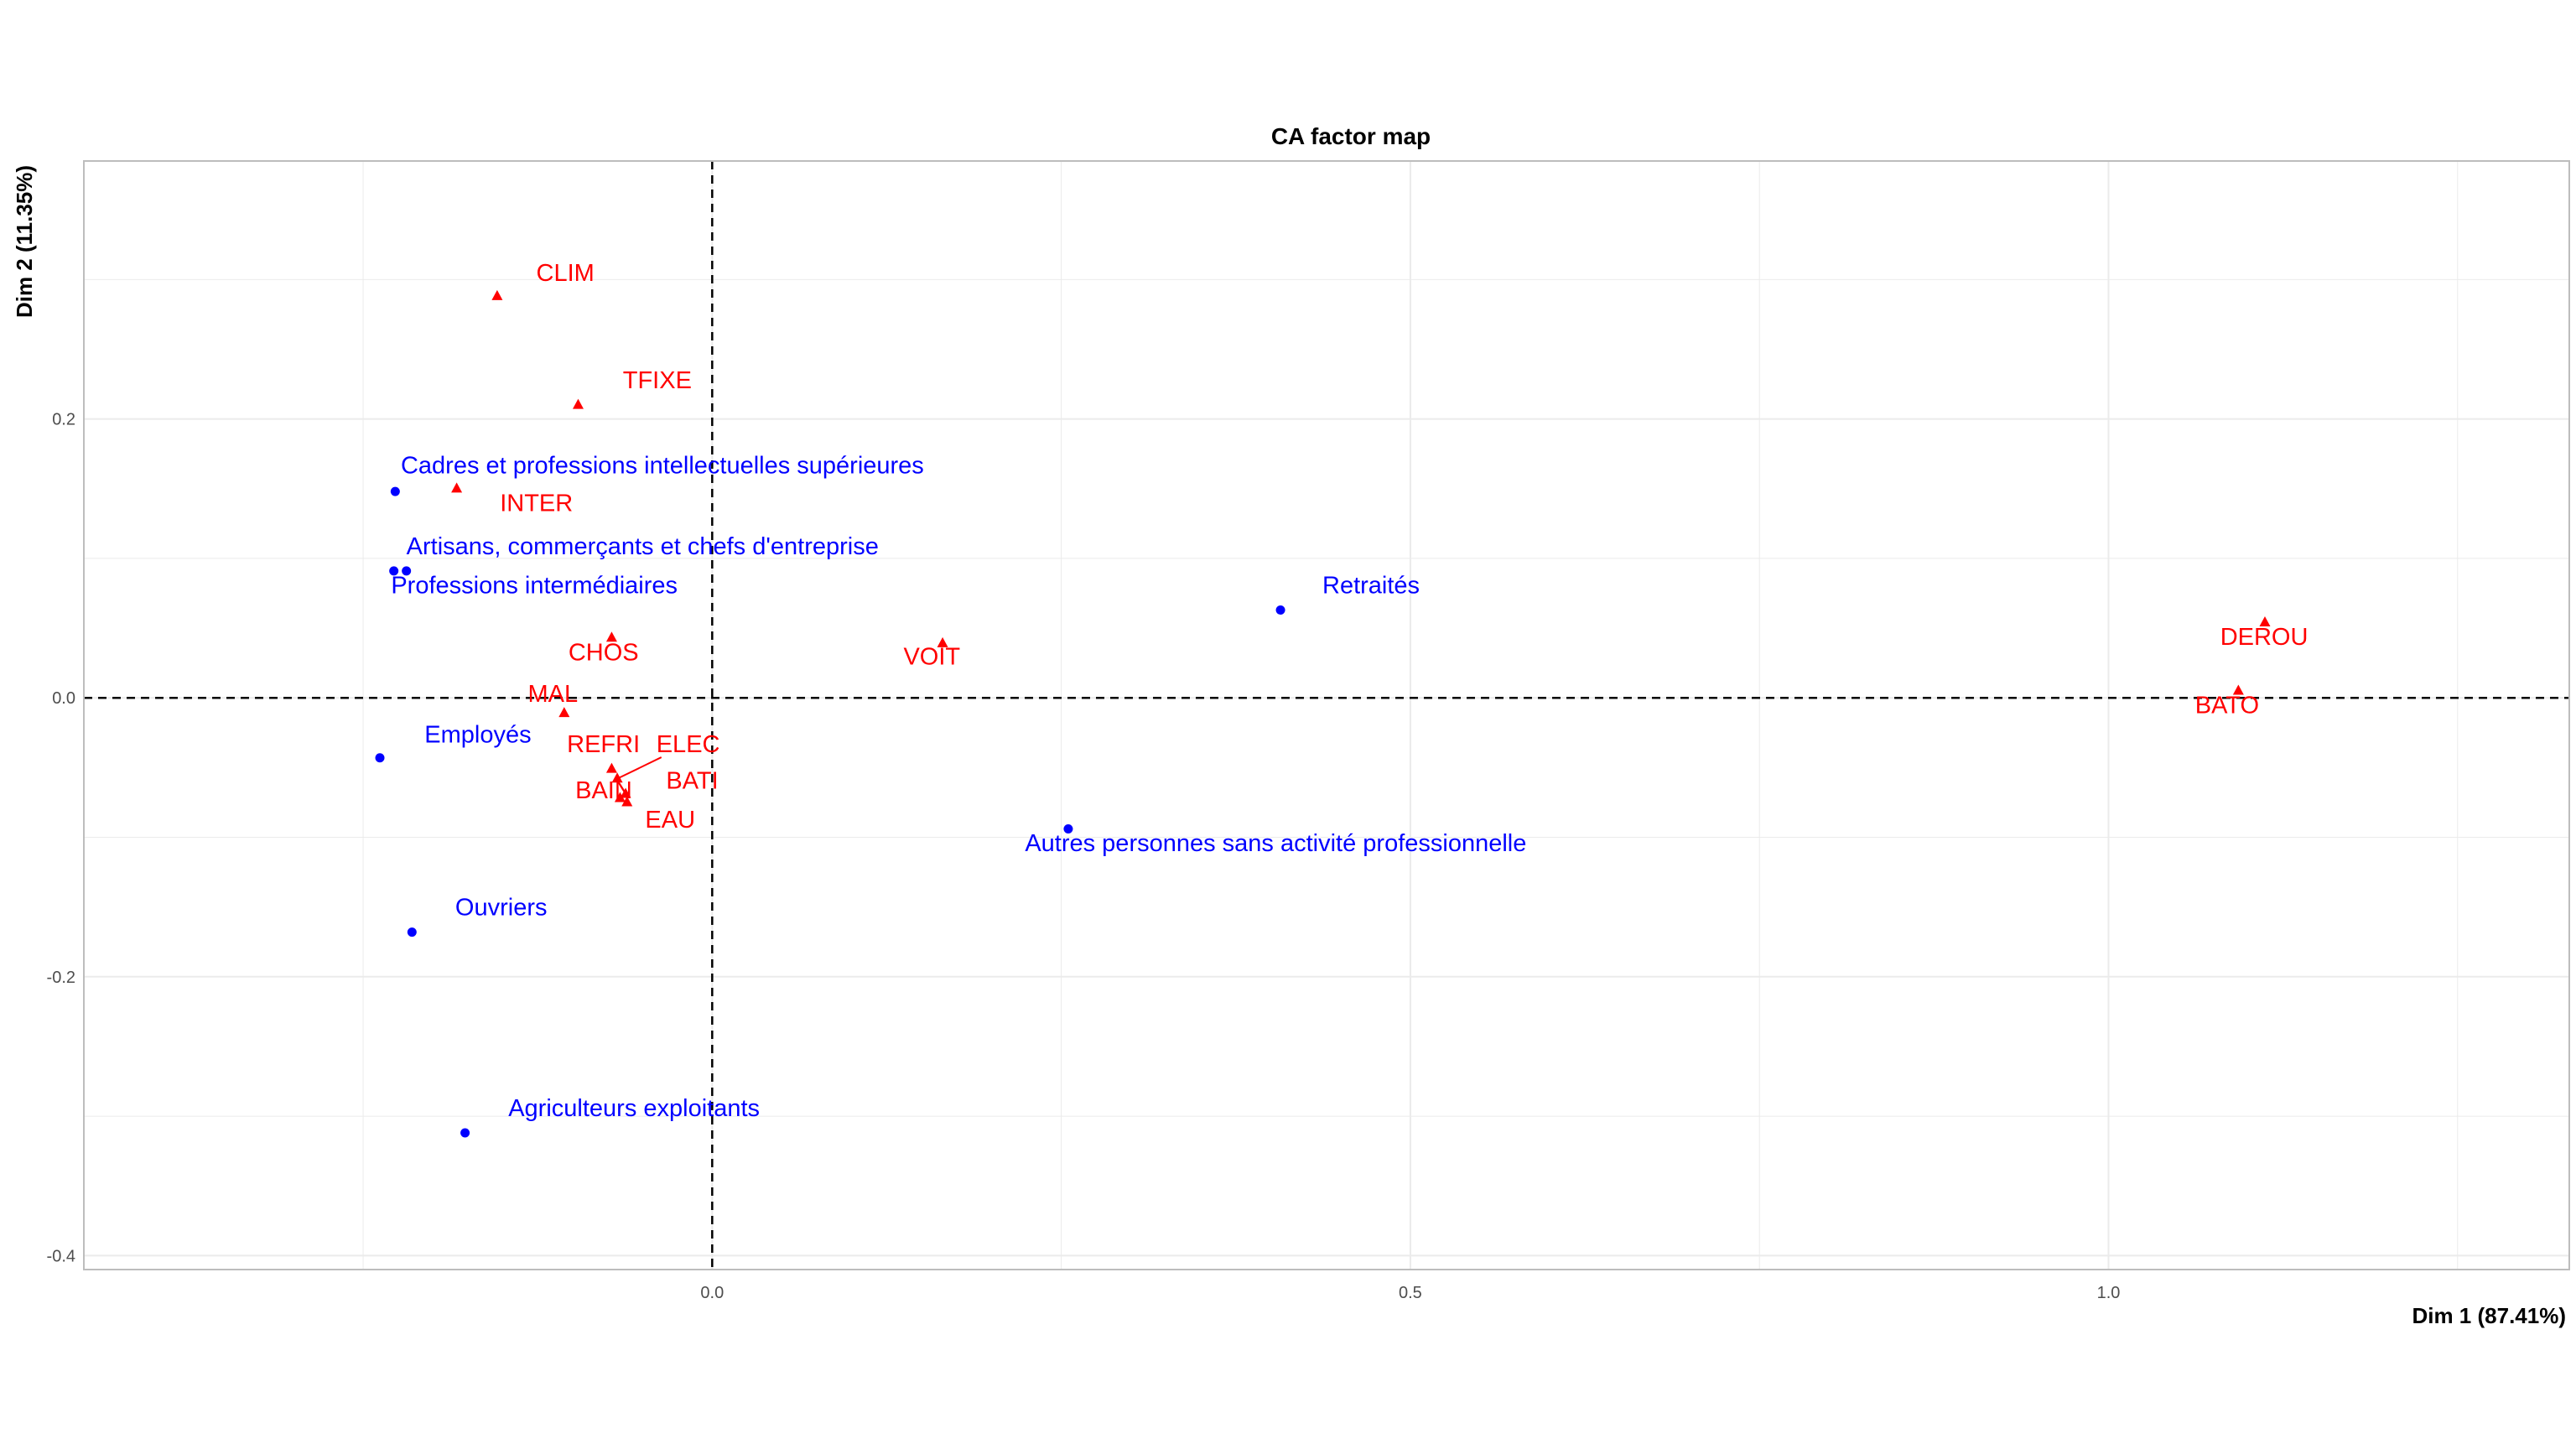 This screenshot has width=2576, height=1449. What do you see at coordinates (63, 420) in the screenshot?
I see `y-tick-label: 0.2` at bounding box center [63, 420].